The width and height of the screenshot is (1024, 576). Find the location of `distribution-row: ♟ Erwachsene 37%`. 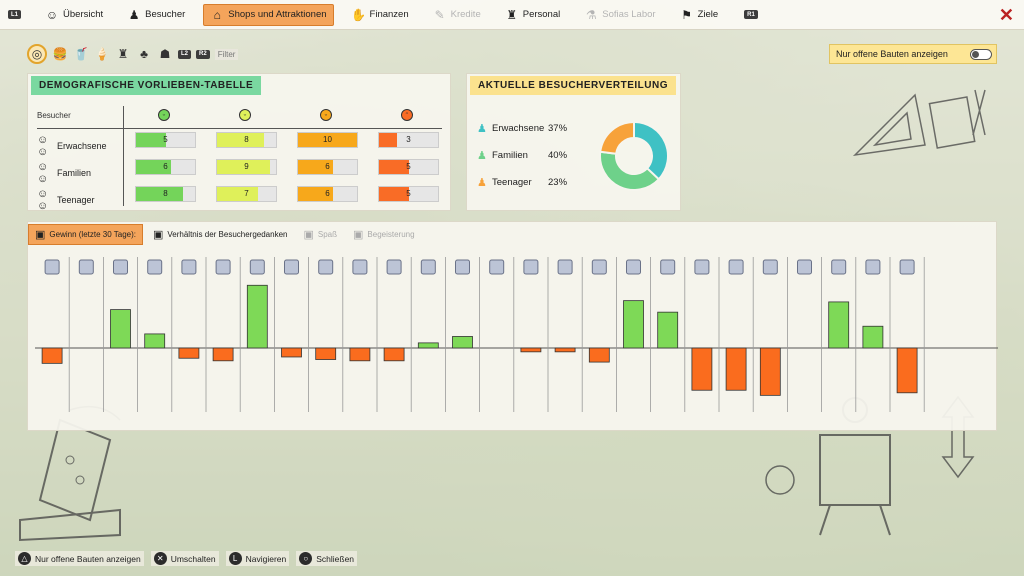

distribution-row: ♟ Erwachsene 37% is located at coordinates (522, 128).